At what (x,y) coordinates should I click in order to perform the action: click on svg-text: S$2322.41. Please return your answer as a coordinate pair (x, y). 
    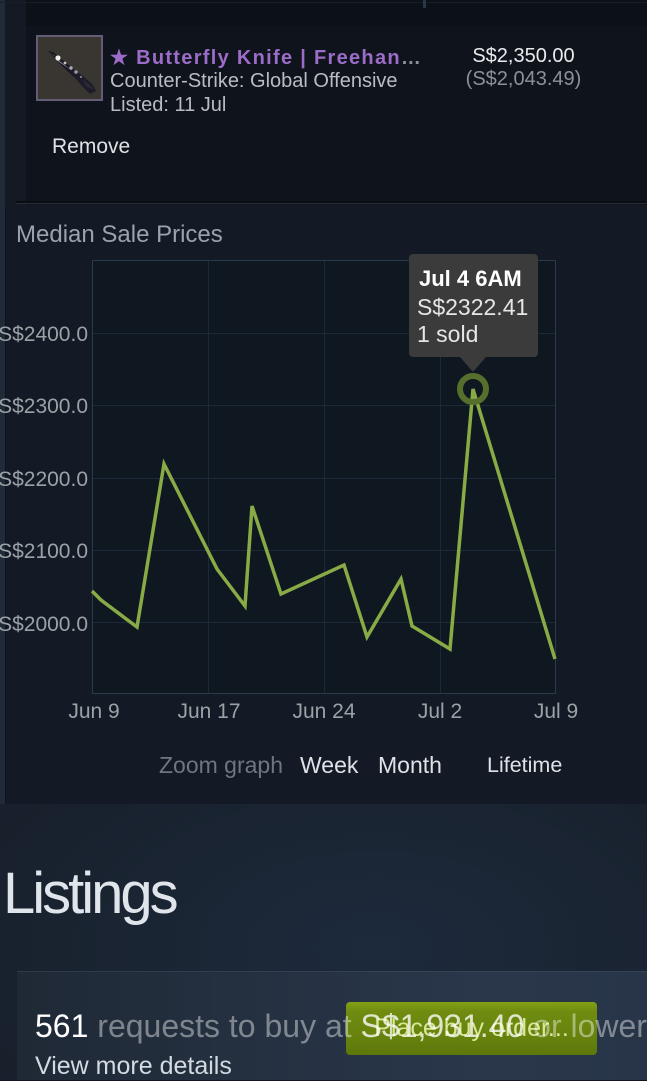
    Looking at the image, I should click on (472, 307).